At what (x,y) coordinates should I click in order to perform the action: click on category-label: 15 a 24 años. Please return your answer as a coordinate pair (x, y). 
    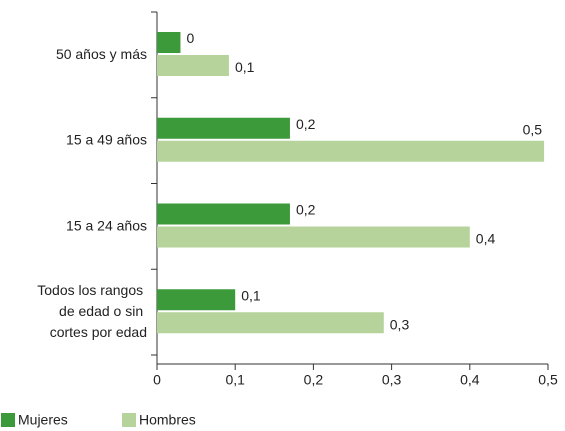
    Looking at the image, I should click on (106, 225).